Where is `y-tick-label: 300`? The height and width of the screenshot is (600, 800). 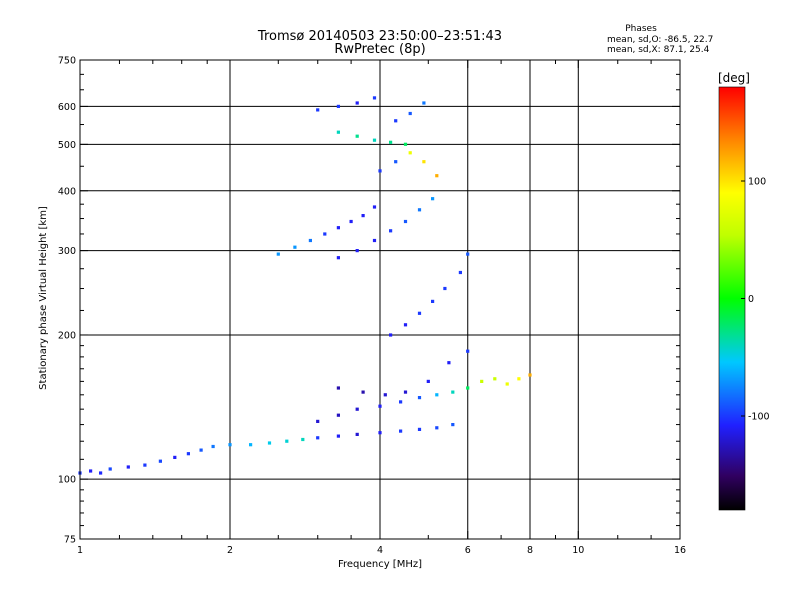
y-tick-label: 300 is located at coordinates (67, 251).